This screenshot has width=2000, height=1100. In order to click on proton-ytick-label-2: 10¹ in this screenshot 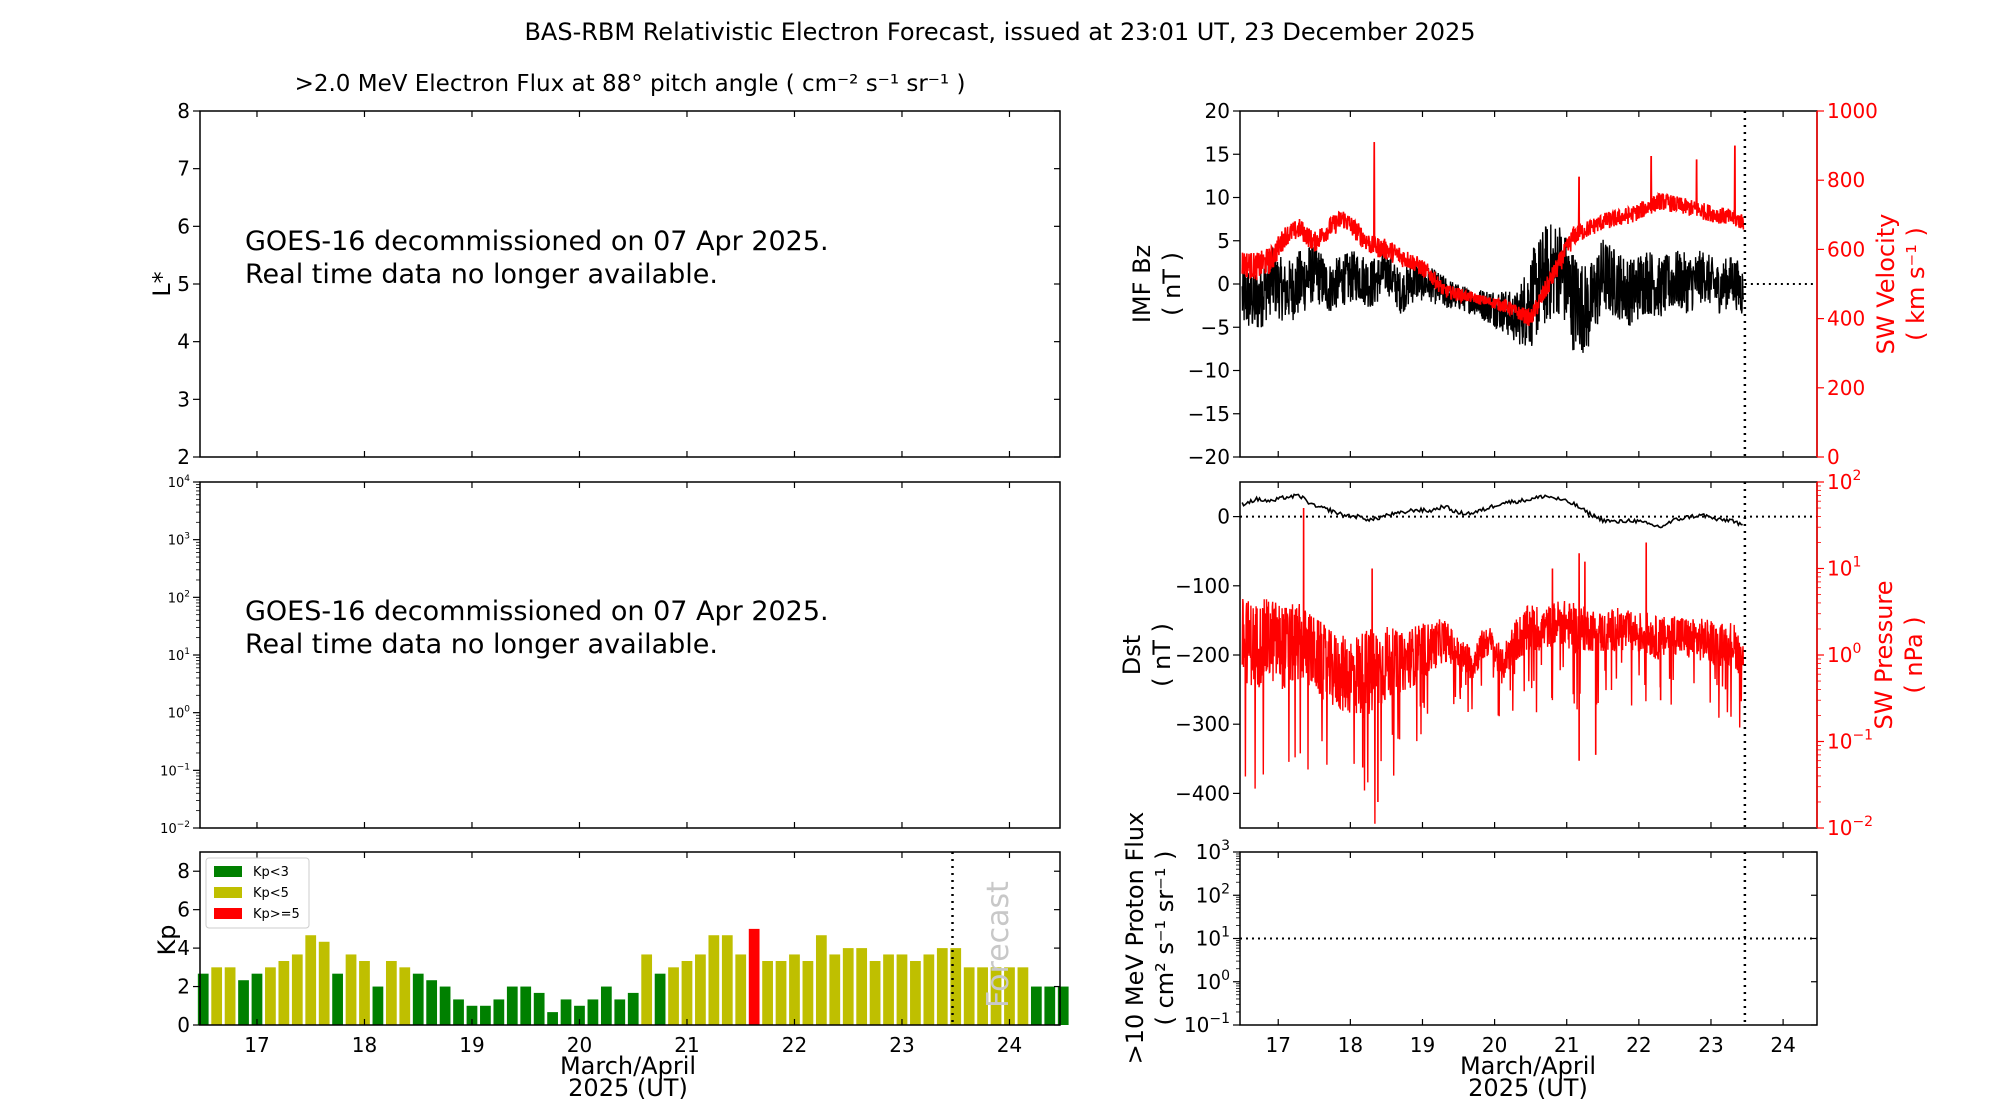, I will do `click(1213, 938)`.